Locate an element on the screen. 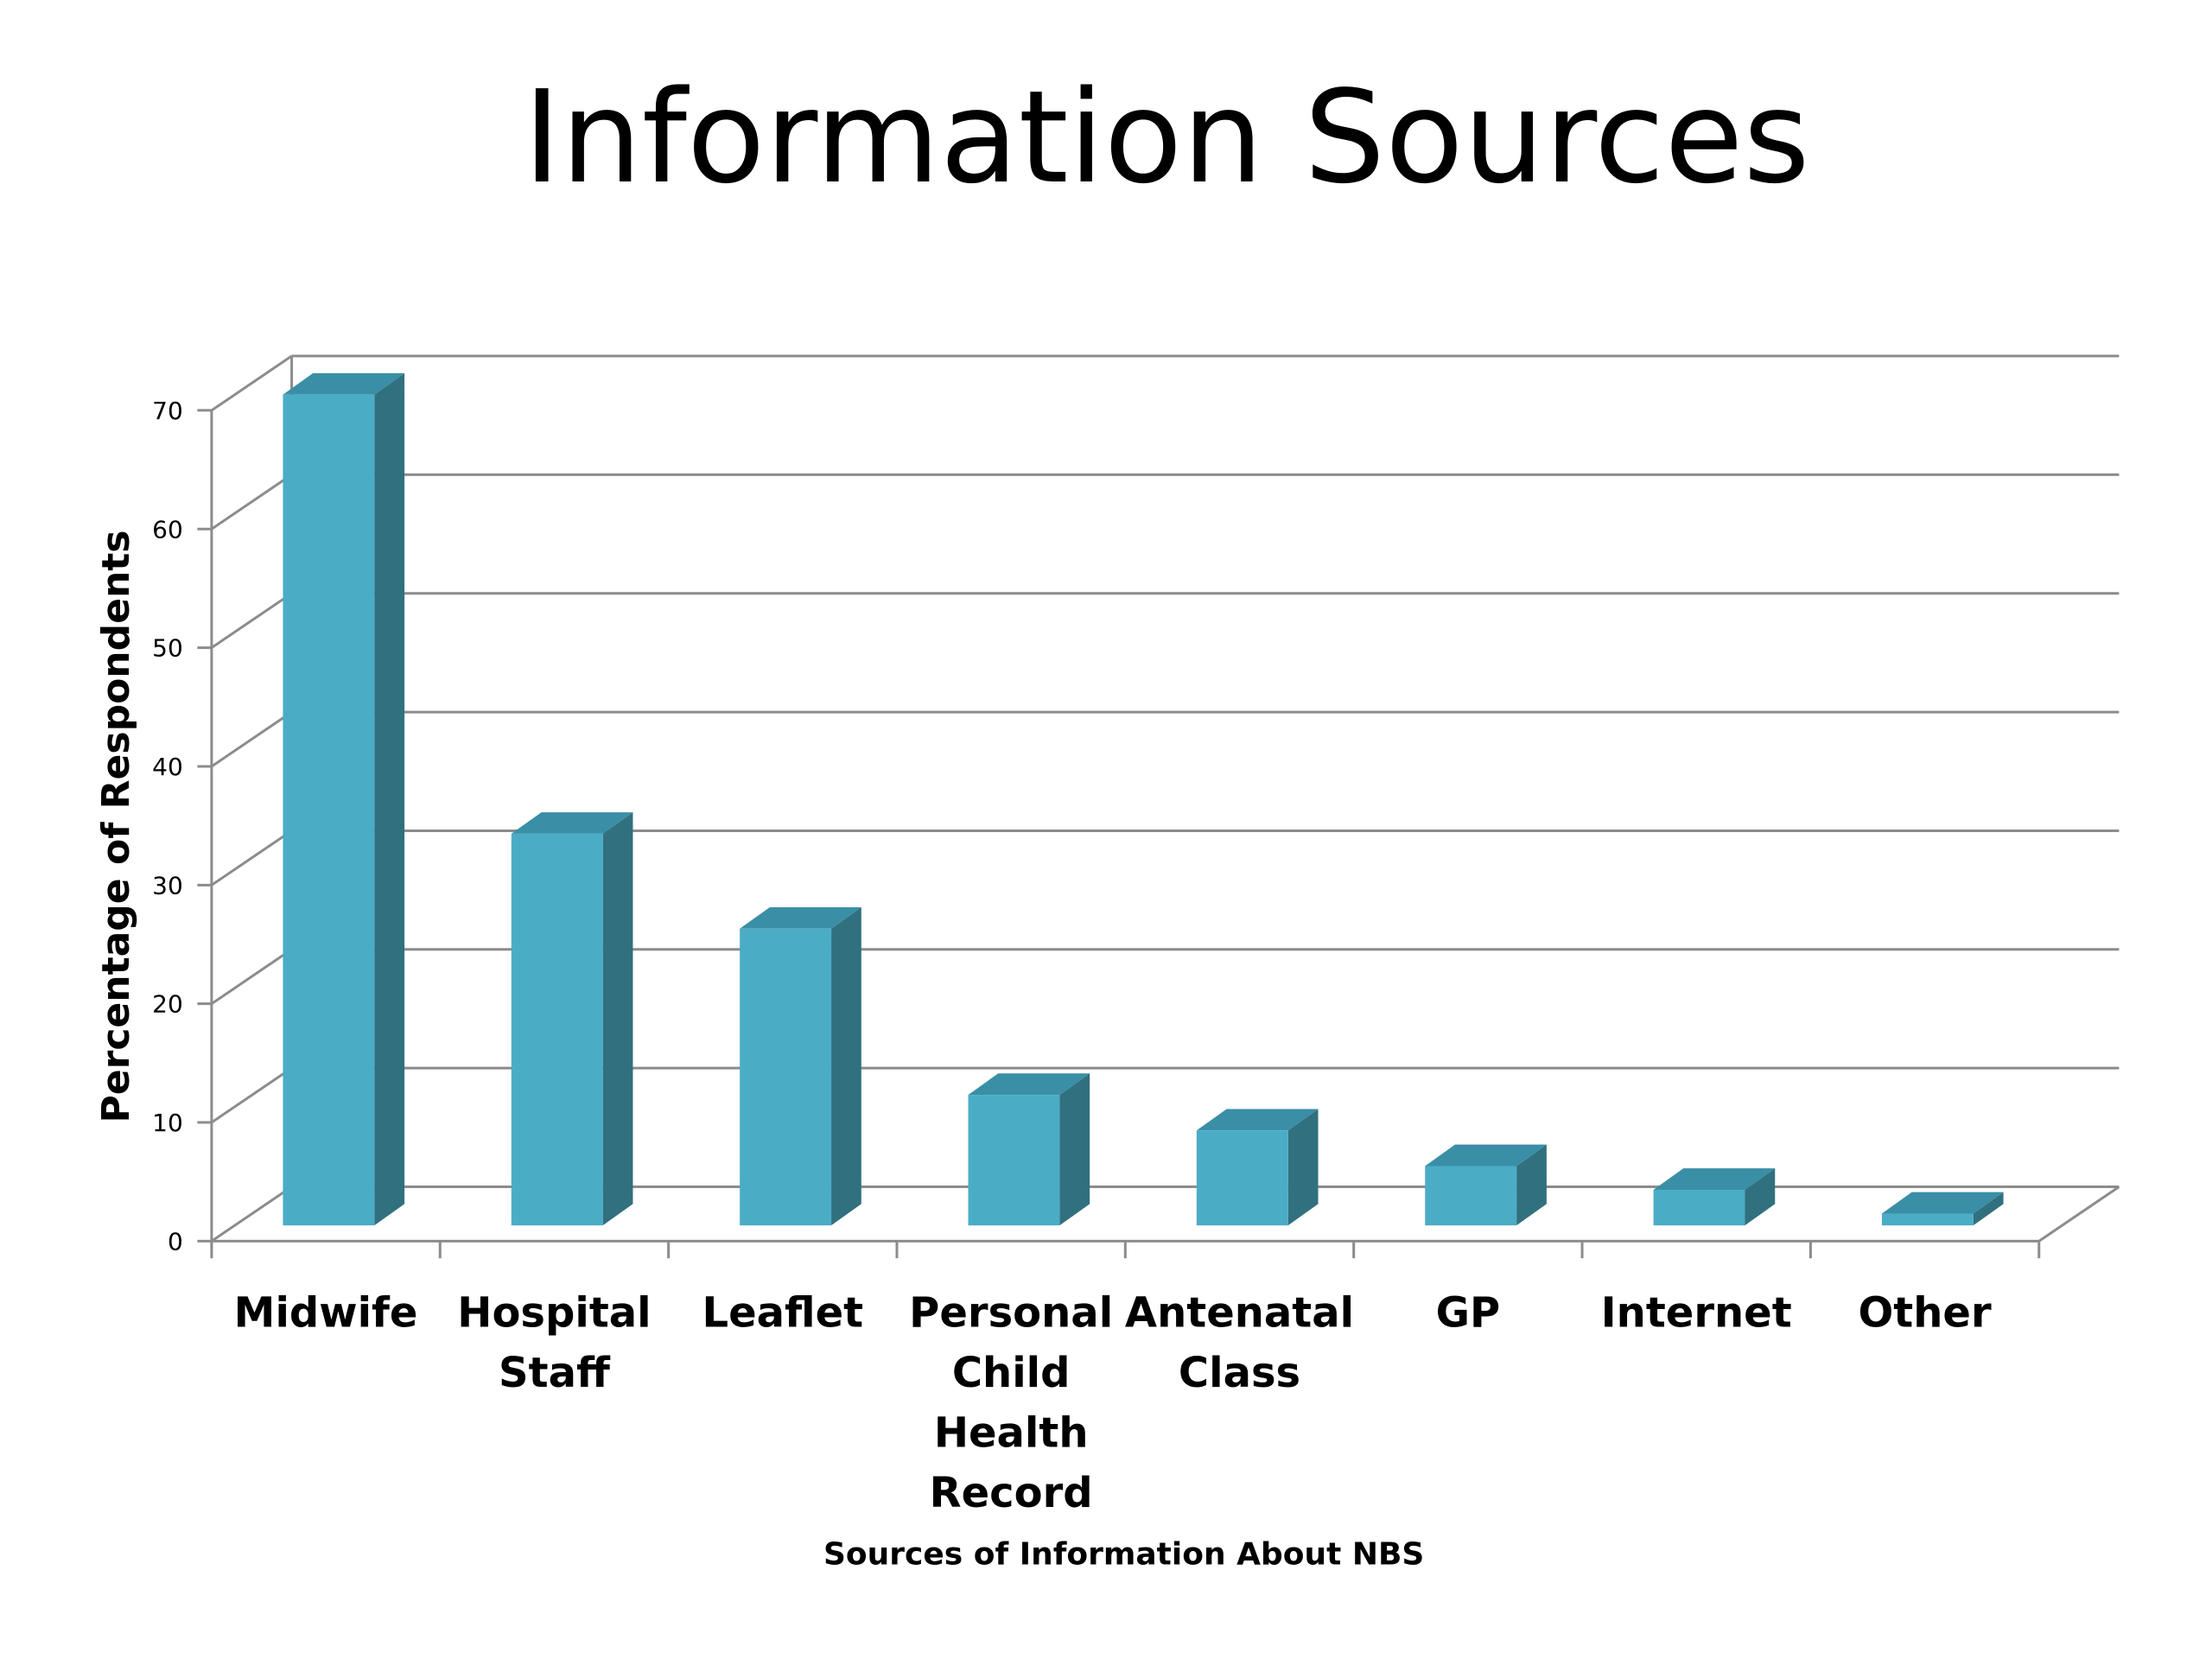 Image resolution: width=2212 pixels, height=1659 pixels. x-axis-title: Sources of Information About NBS is located at coordinates (1123, 1554).